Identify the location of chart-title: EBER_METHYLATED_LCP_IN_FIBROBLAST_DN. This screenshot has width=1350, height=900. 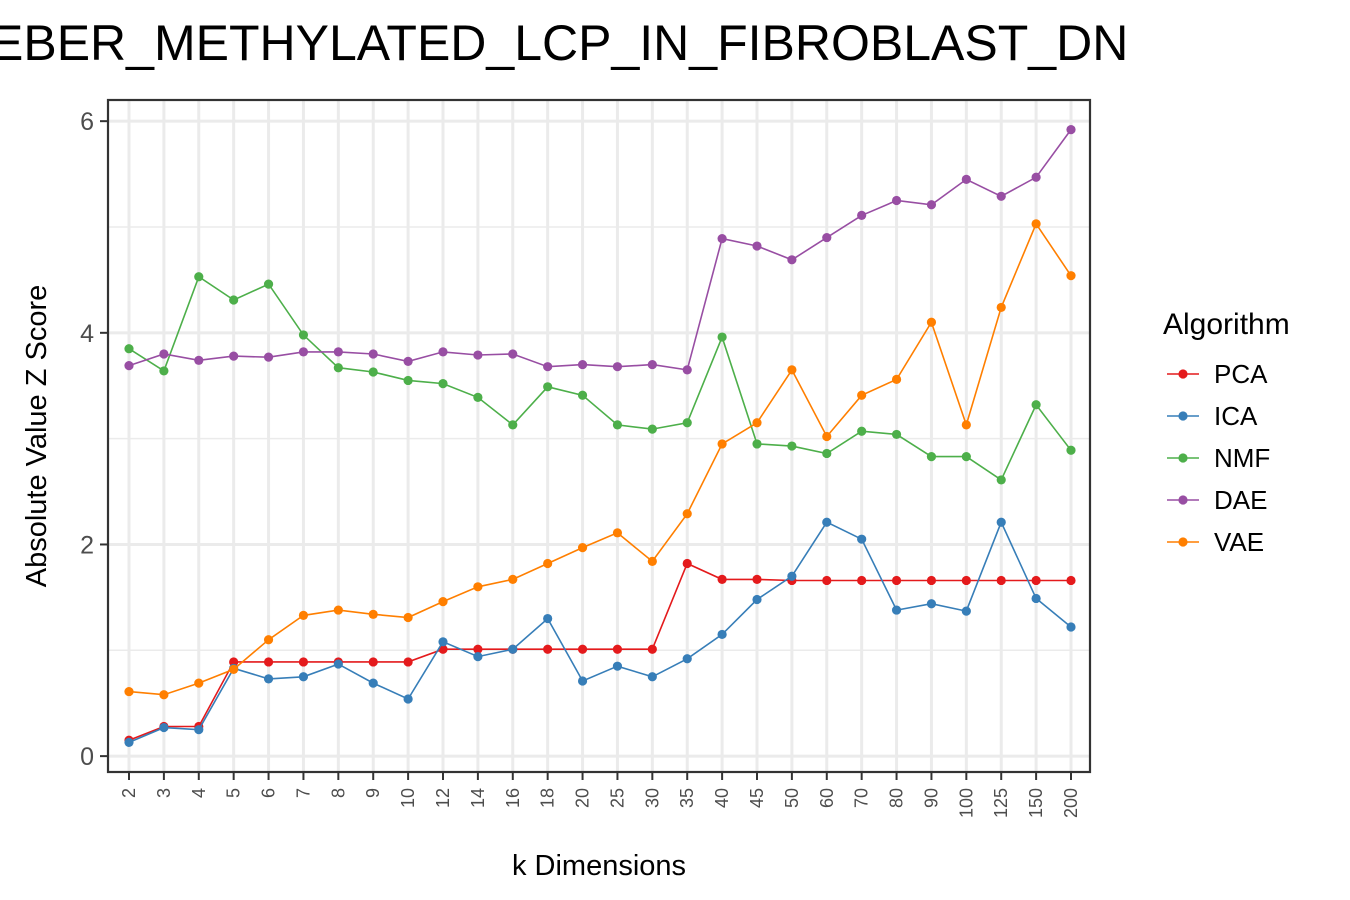
(675, 43).